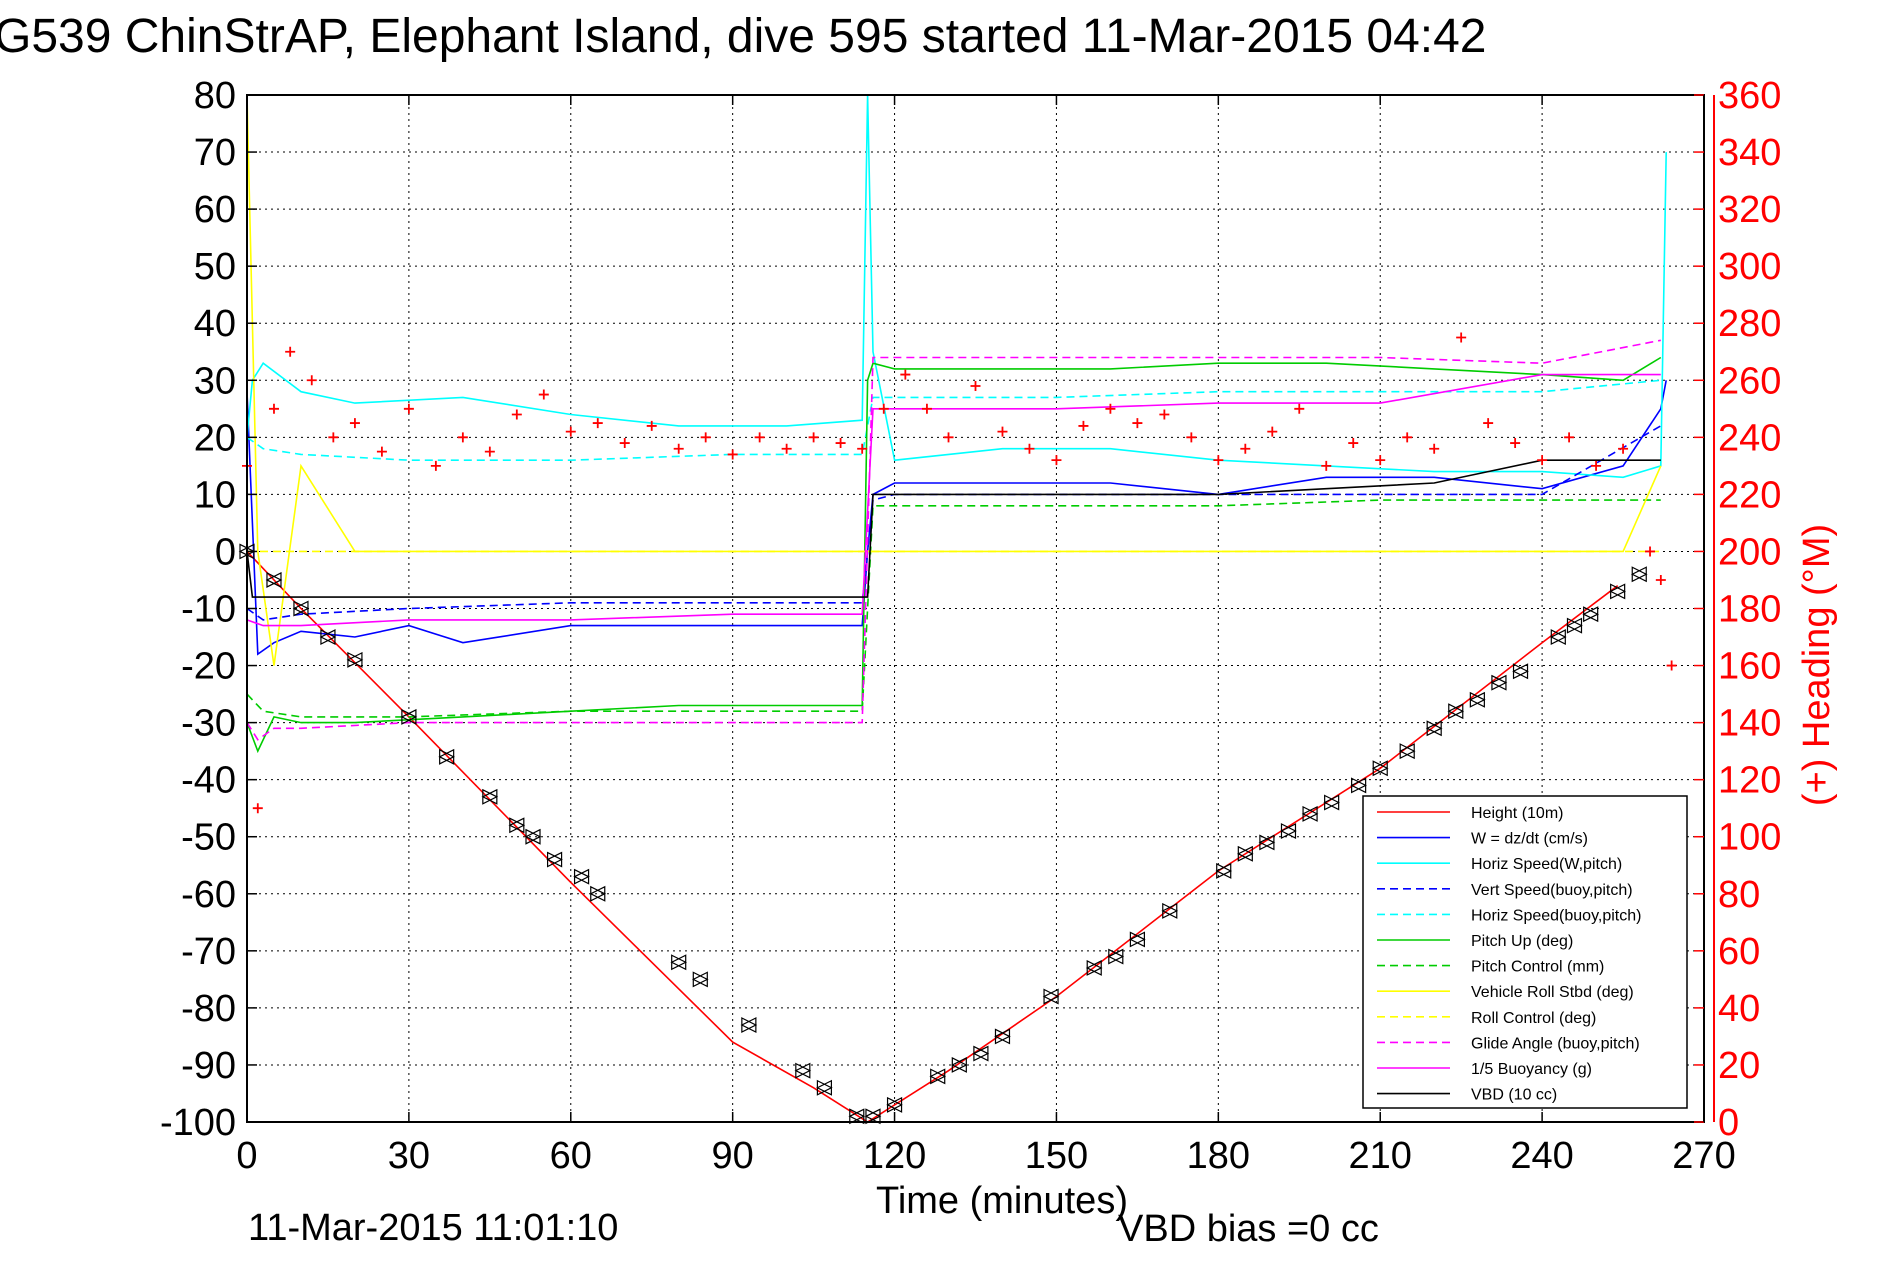 This screenshot has width=1891, height=1262. Describe the element at coordinates (1739, 895) in the screenshot. I see `right-y-tick-label: 80` at that location.